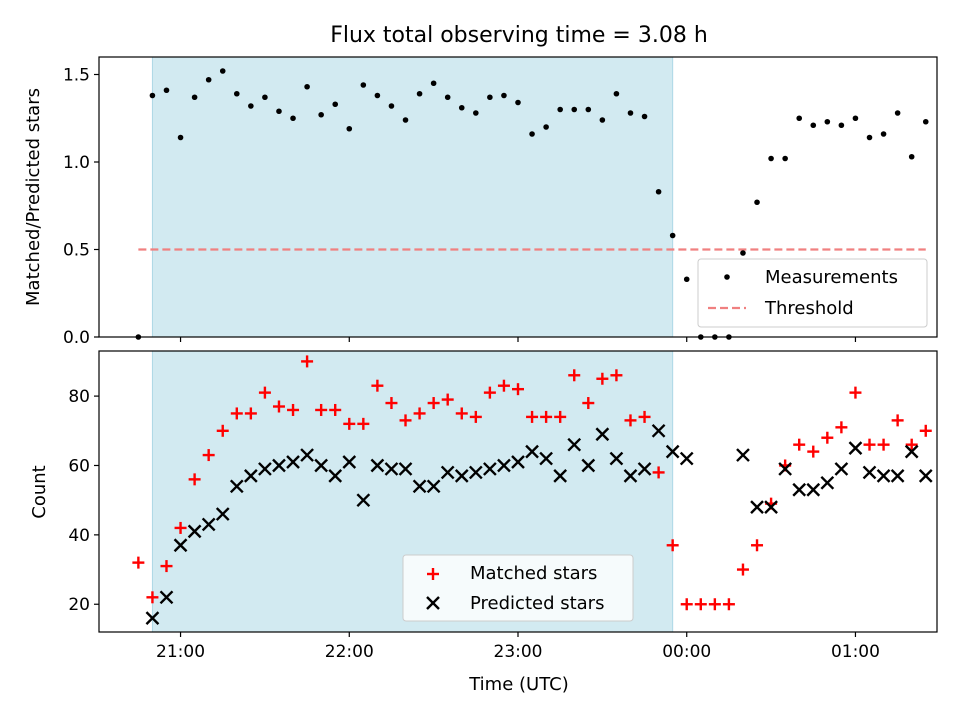 The image size is (960, 720). What do you see at coordinates (533, 573) in the screenshot?
I see `legend-matched-label: Matched stars` at bounding box center [533, 573].